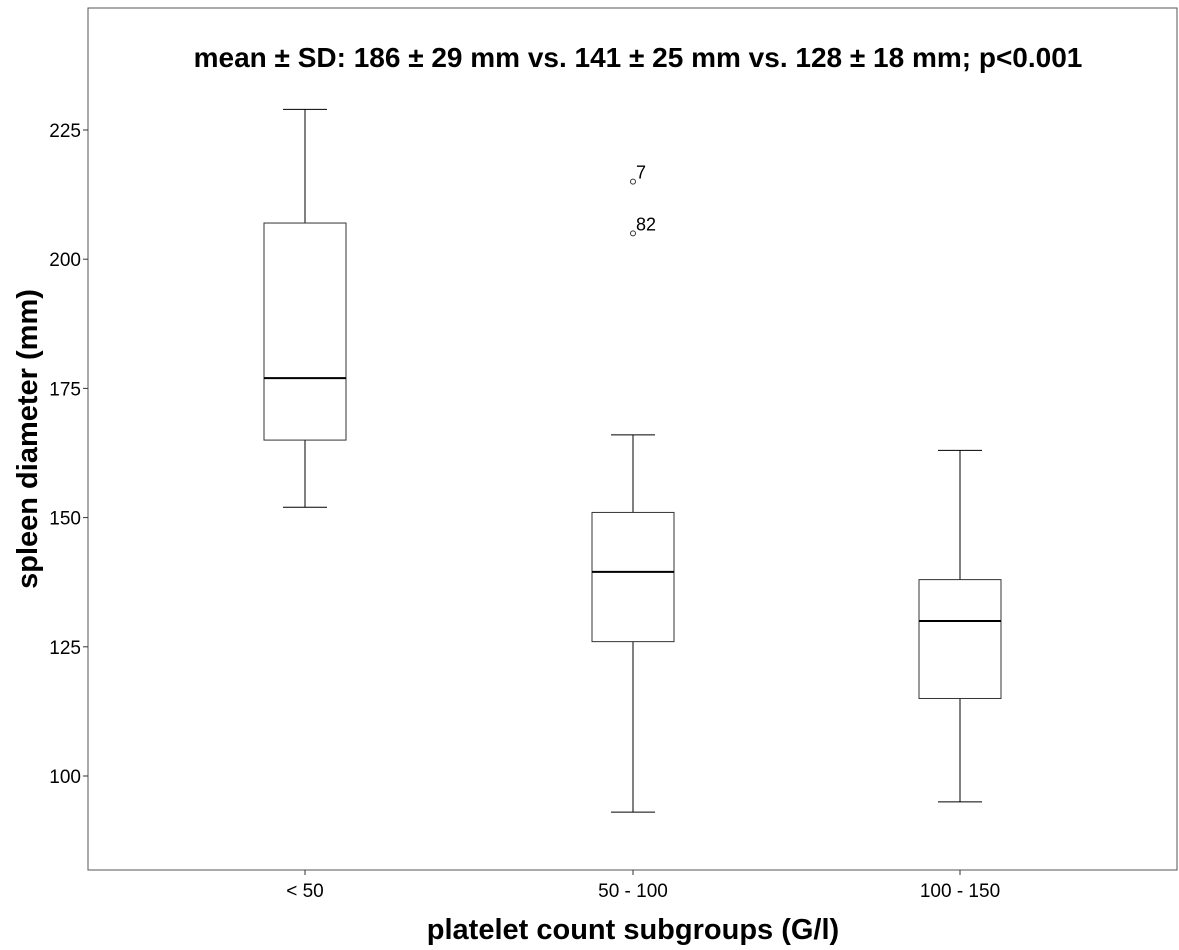  Describe the element at coordinates (65, 260) in the screenshot. I see `y-tick-label-200: 200` at that location.